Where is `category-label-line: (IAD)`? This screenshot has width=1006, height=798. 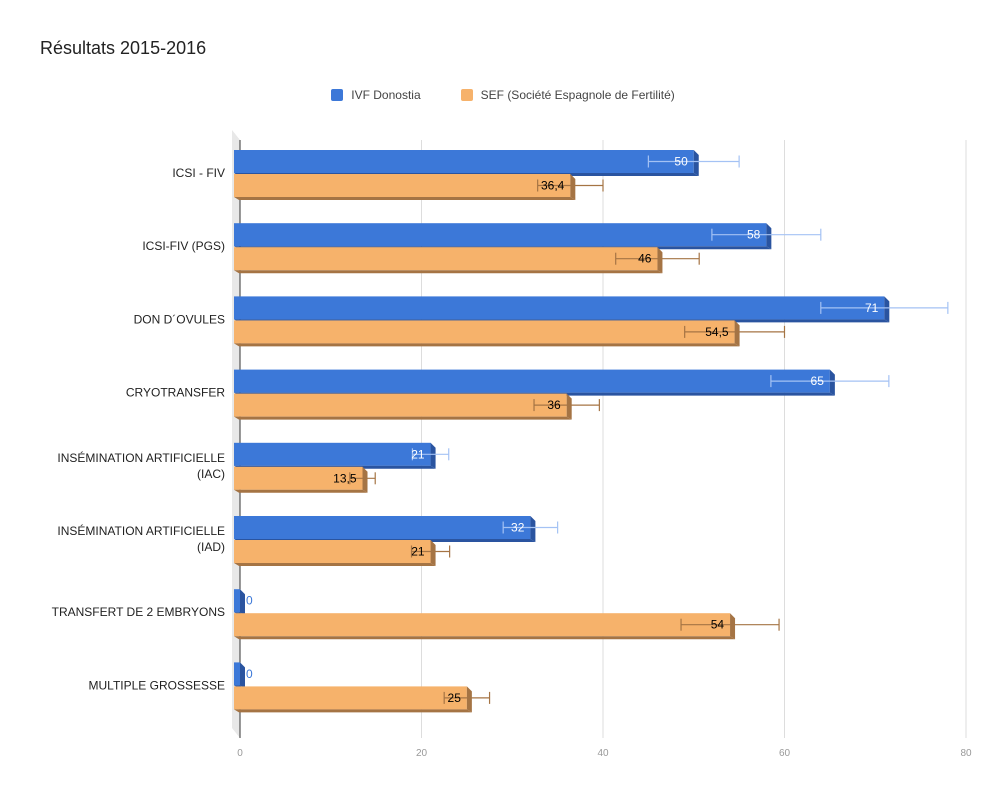
category-label-line: (IAD) is located at coordinates (211, 547).